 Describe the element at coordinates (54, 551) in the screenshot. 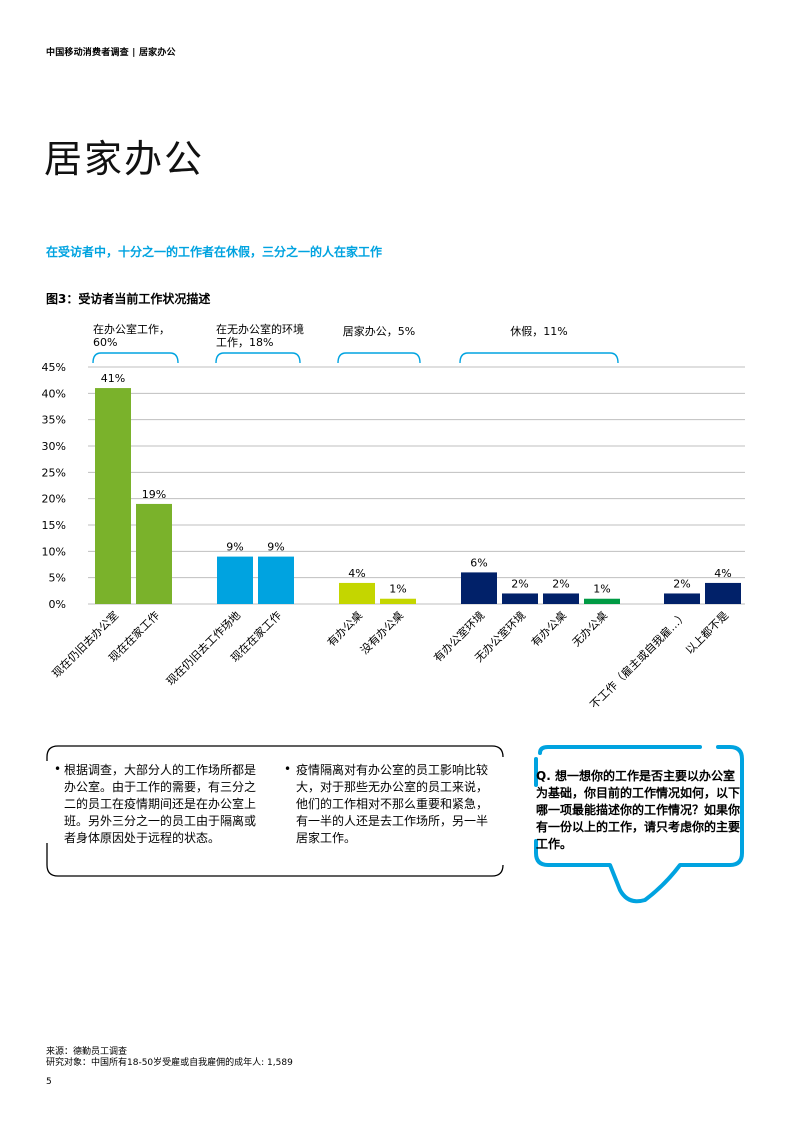

I see `y-tick-label: 10%` at that location.